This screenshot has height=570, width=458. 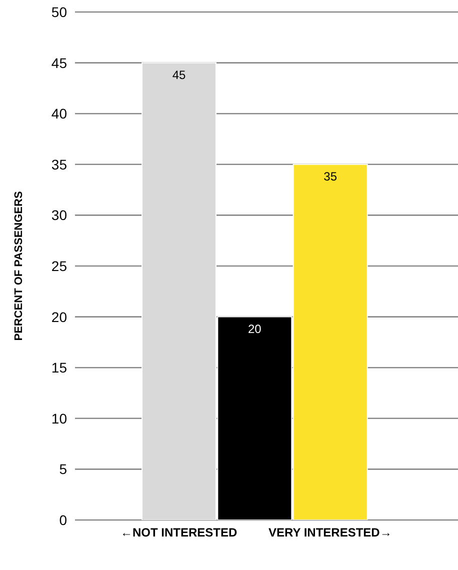 I want to click on y-tick-label: 5, so click(x=63, y=469).